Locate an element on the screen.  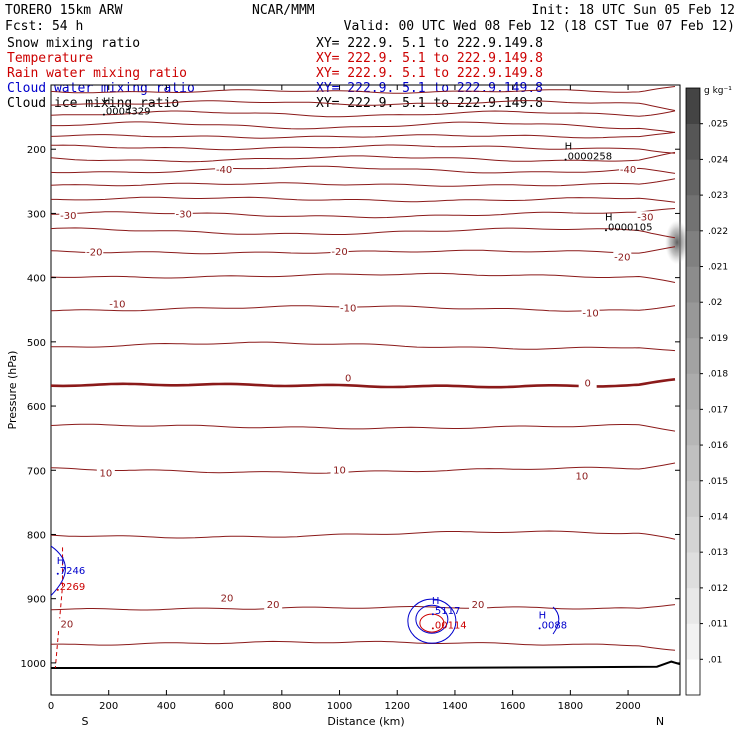
x-tick-label: 200 is located at coordinates (108, 706).